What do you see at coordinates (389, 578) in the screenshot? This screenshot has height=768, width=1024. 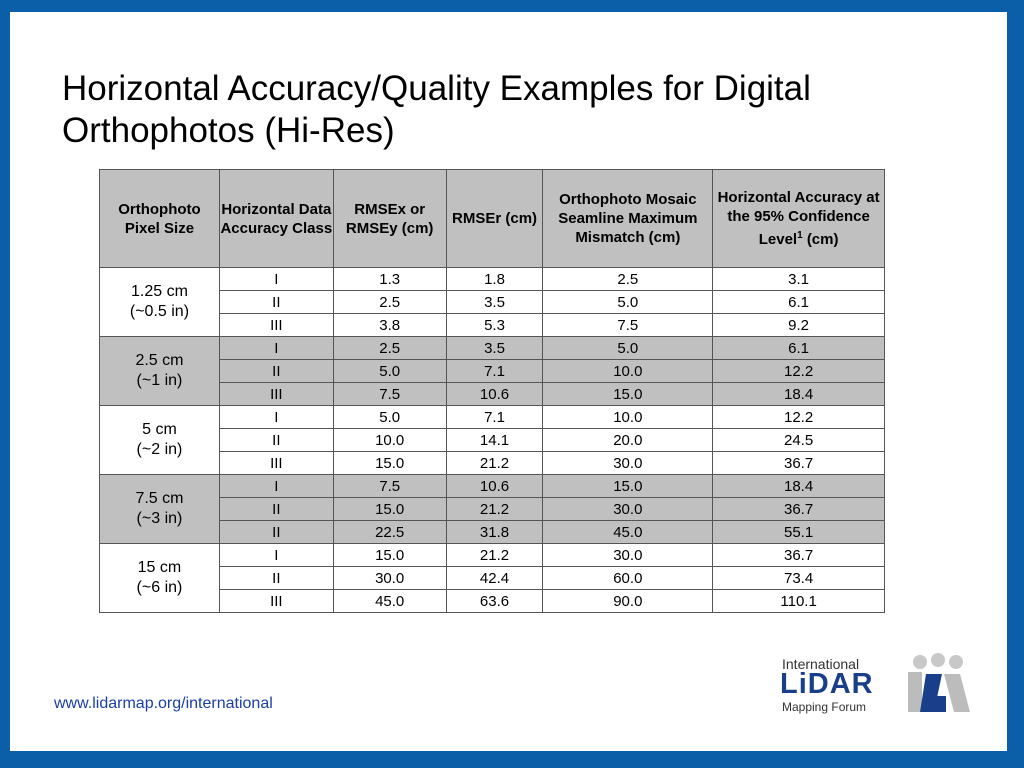 I see `rmse-xy-cell: 30.0` at bounding box center [389, 578].